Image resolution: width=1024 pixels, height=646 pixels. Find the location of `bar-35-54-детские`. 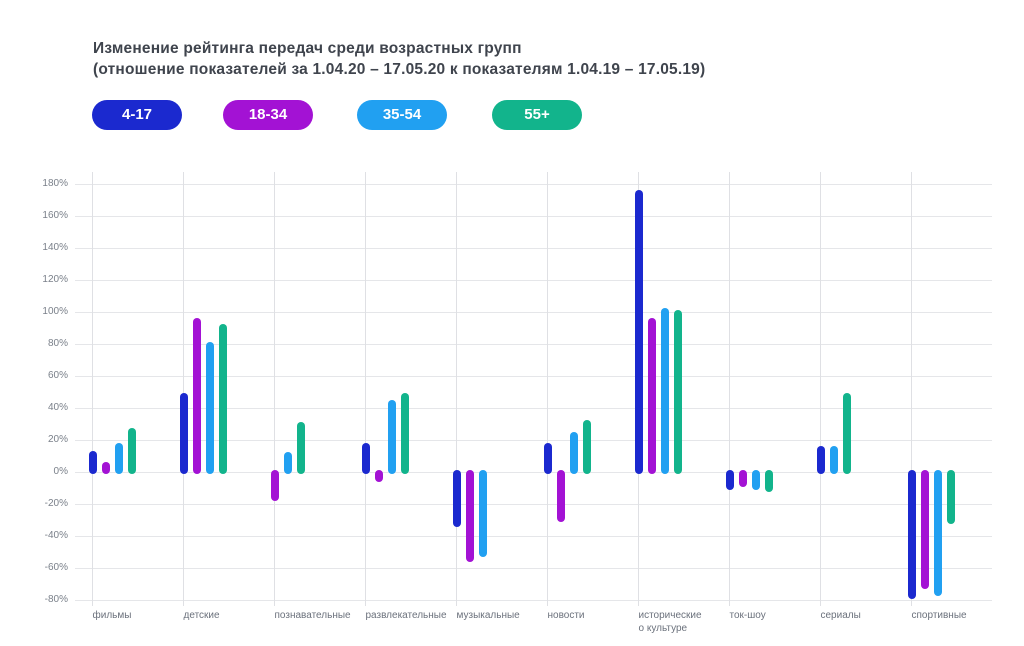

bar-35-54-детские is located at coordinates (209, 408).